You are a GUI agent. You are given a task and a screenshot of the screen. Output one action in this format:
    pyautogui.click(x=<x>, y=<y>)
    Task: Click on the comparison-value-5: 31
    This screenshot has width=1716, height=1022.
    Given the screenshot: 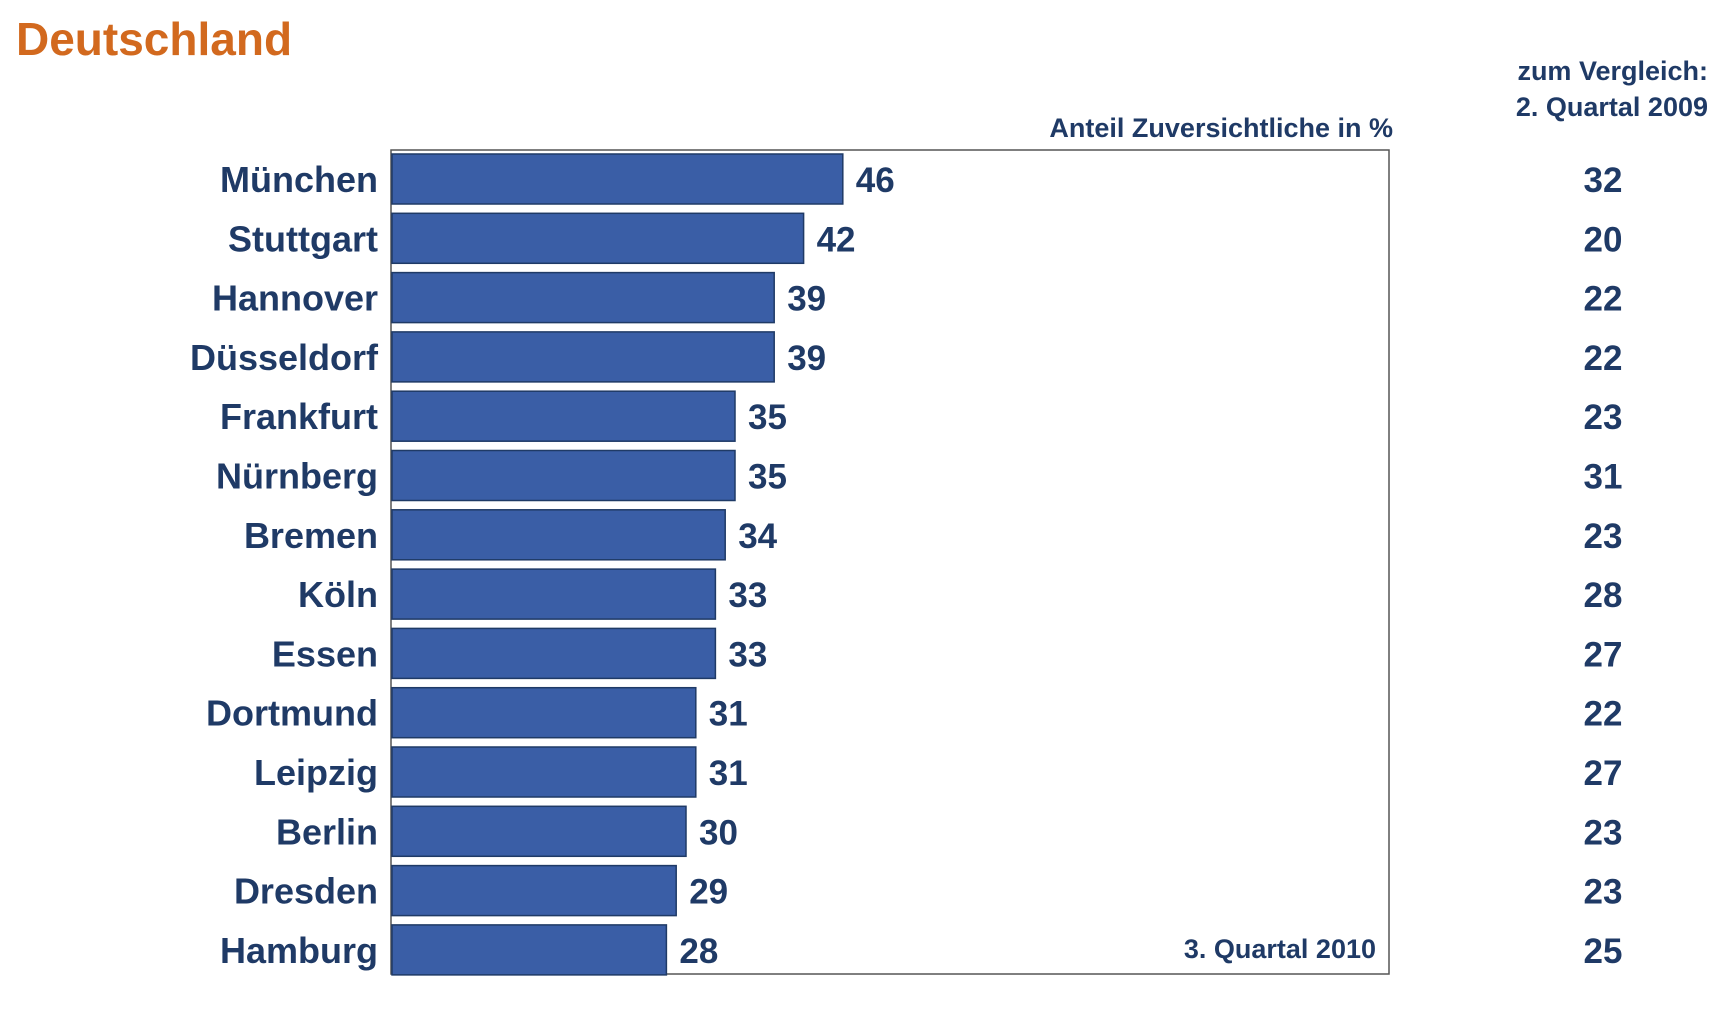 What is the action you would take?
    pyautogui.click(x=1603, y=477)
    